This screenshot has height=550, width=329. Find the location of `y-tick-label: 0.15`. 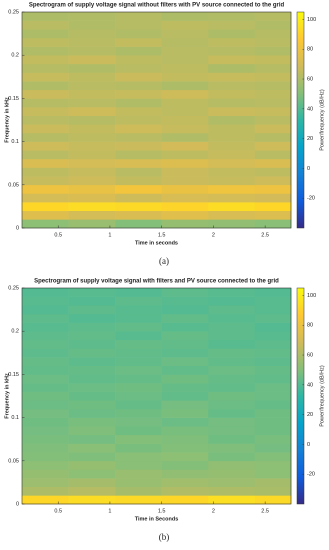

y-tick-label: 0.15 is located at coordinates (13, 375).